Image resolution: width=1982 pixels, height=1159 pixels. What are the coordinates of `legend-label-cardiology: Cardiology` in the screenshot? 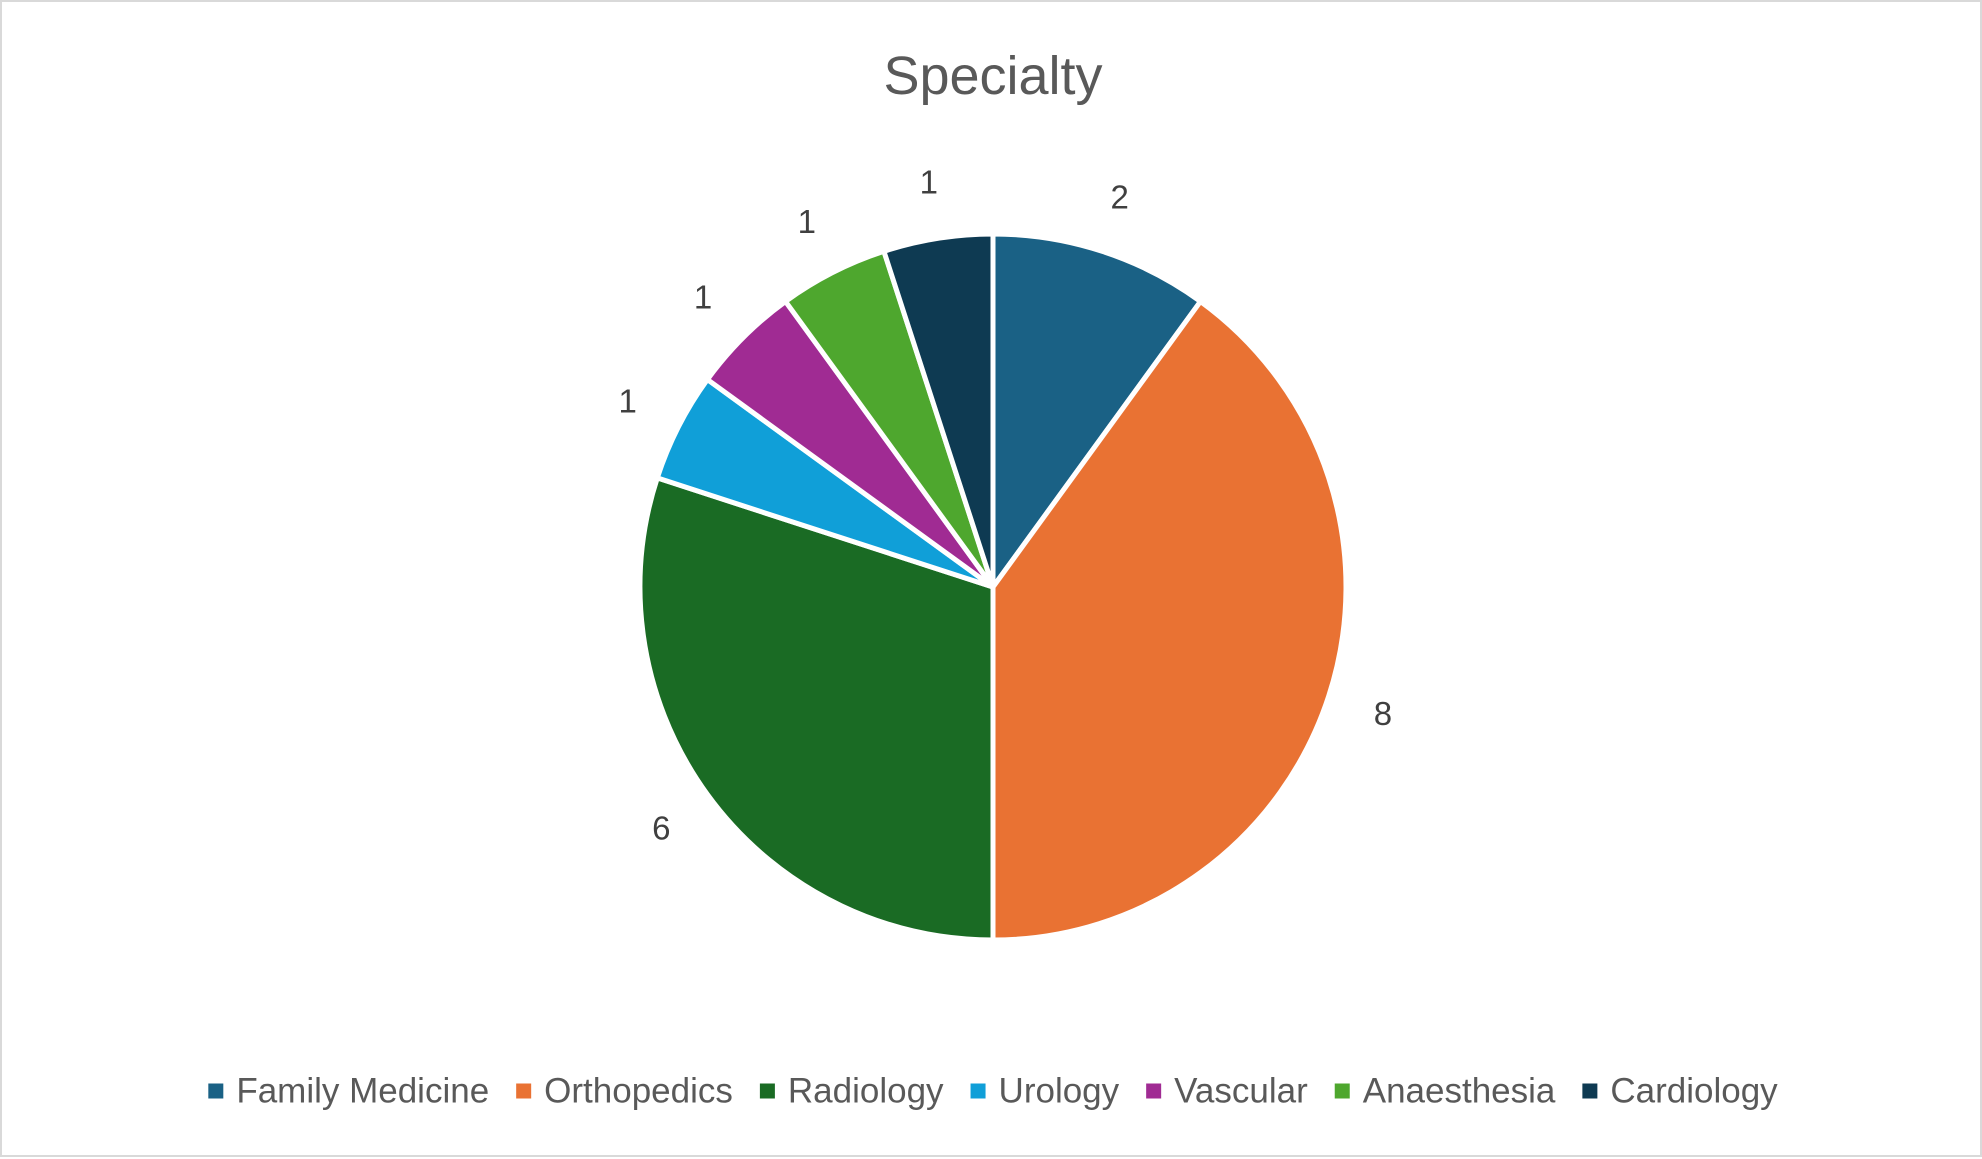 It's located at (1694, 1091).